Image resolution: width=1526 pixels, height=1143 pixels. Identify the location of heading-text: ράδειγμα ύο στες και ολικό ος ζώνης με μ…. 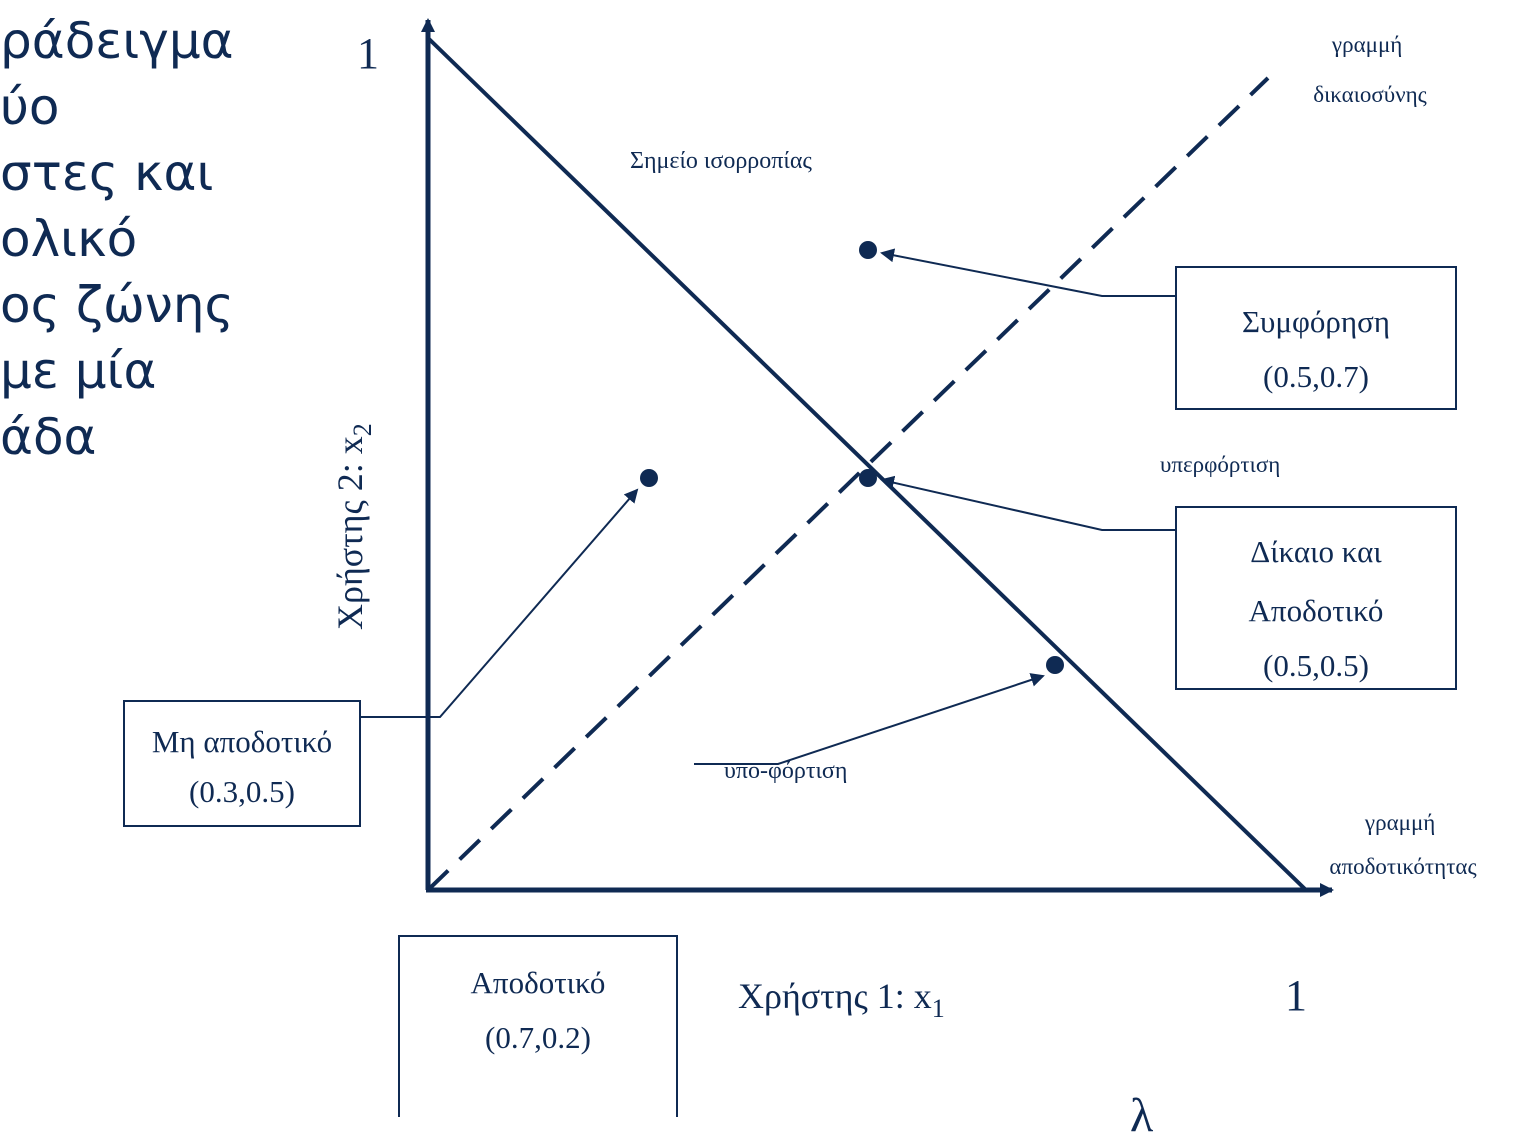
(150, 318).